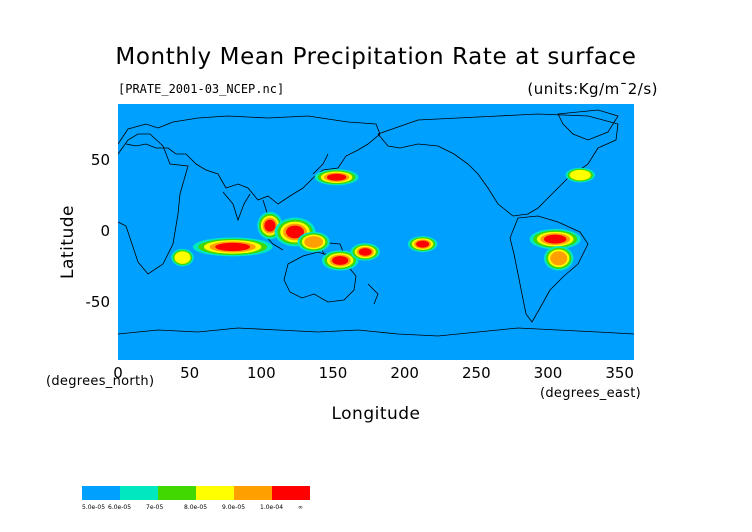  I want to click on precipitation-regions, so click(383, 219).